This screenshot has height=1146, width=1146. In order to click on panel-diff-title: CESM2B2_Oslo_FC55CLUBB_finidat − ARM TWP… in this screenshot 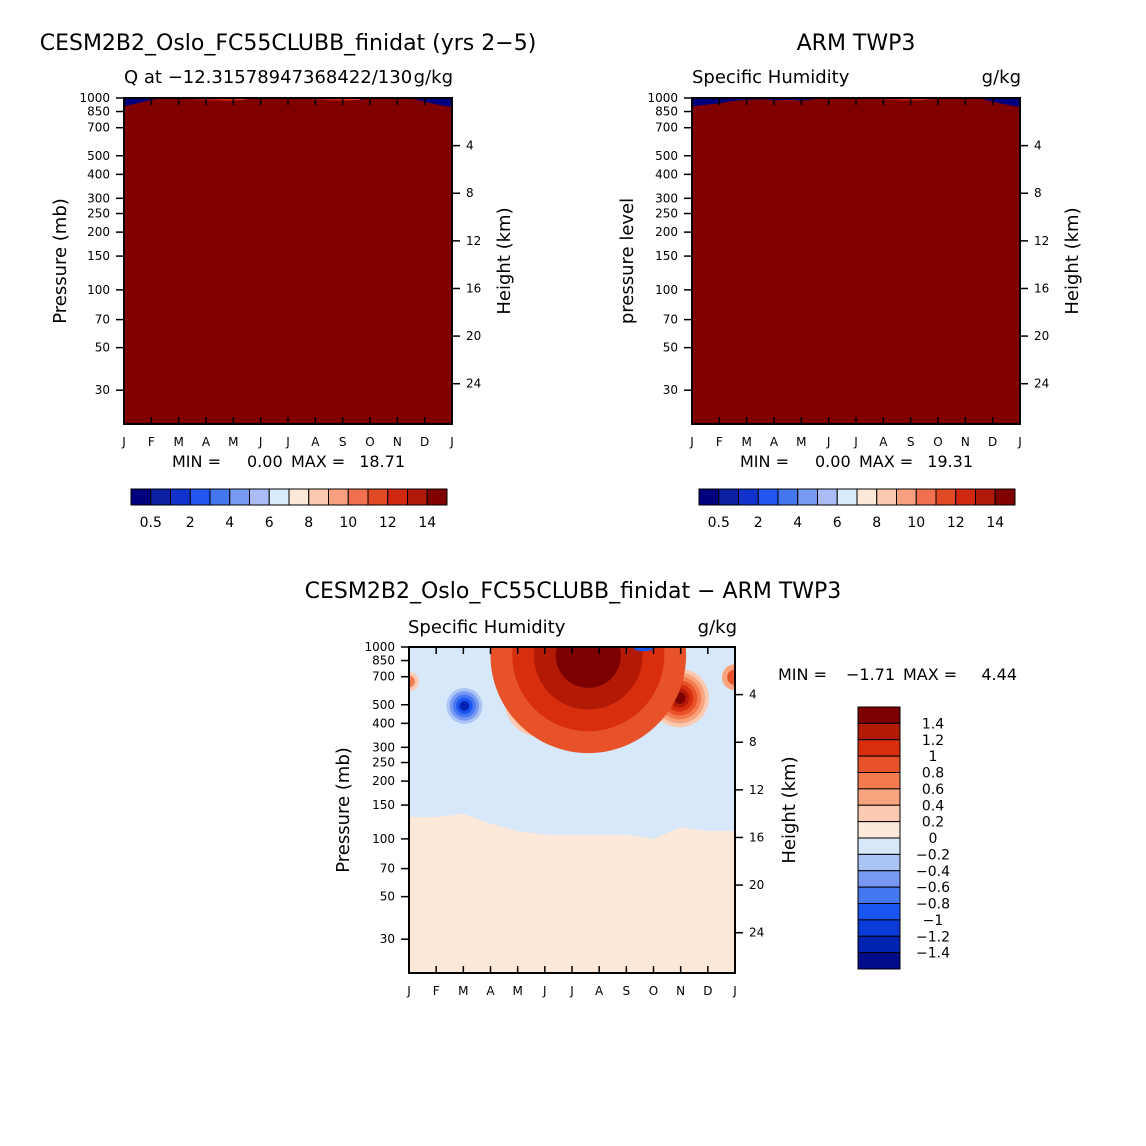, I will do `click(573, 591)`.